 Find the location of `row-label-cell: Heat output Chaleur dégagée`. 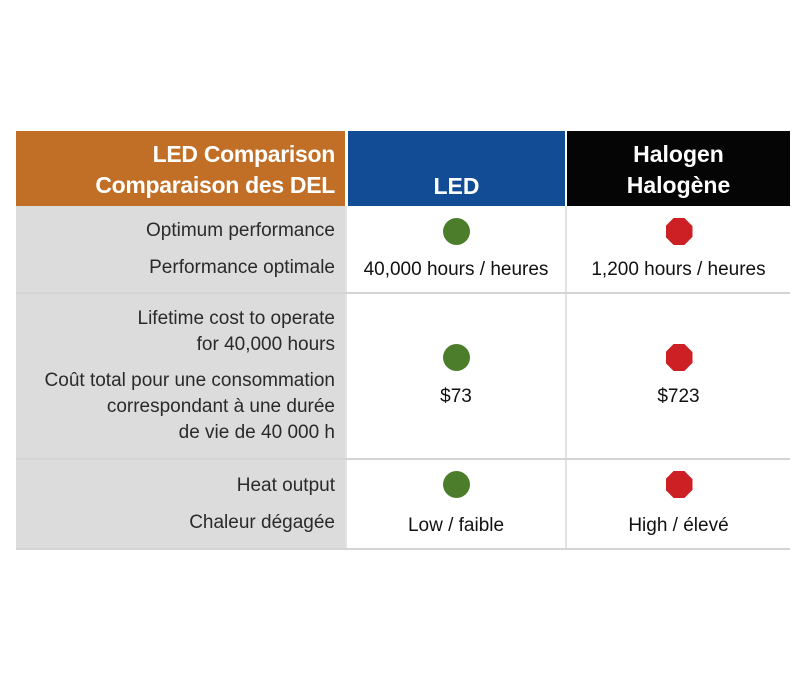

row-label-cell: Heat output Chaleur dégagée is located at coordinates (180, 504).